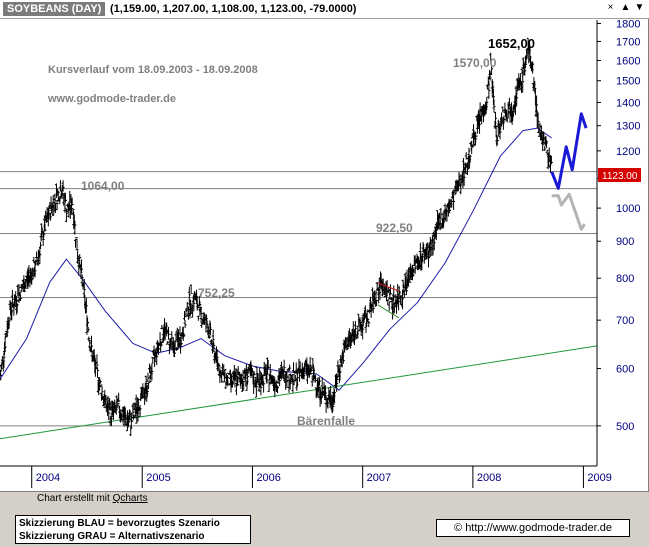 The width and height of the screenshot is (649, 547). Describe the element at coordinates (625, 321) in the screenshot. I see `y-tick-label-700: 700` at that location.